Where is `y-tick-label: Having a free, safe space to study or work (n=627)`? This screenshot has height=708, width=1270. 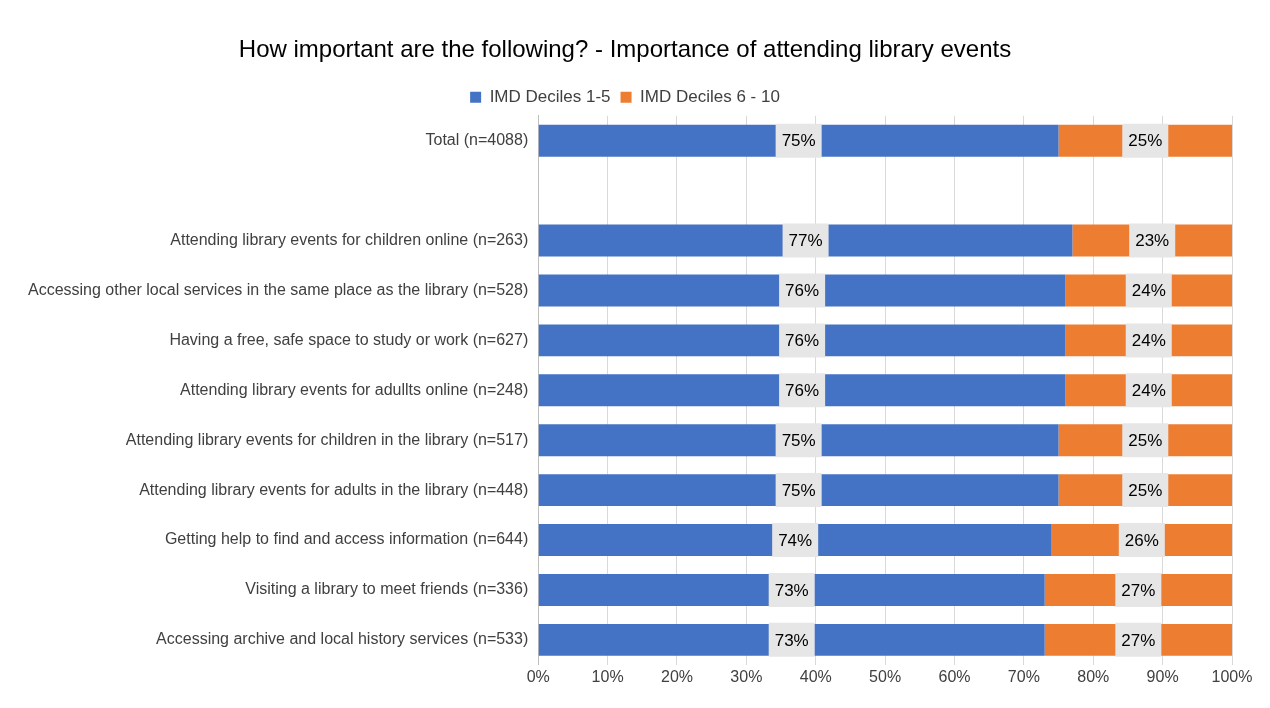
y-tick-label: Having a free, safe space to study or work (n=627) is located at coordinates (349, 339).